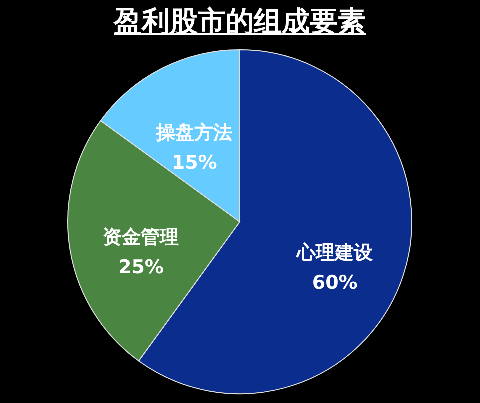 The width and height of the screenshot is (480, 403). Describe the element at coordinates (195, 163) in the screenshot. I see `data-label: 15%` at that location.